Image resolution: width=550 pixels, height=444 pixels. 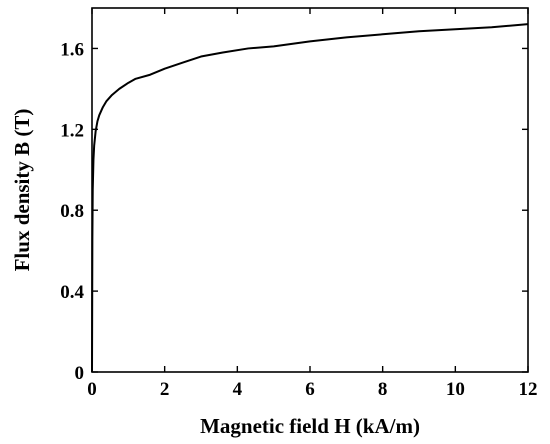 What do you see at coordinates (80, 373) in the screenshot?
I see `y-tick-label: 0` at bounding box center [80, 373].